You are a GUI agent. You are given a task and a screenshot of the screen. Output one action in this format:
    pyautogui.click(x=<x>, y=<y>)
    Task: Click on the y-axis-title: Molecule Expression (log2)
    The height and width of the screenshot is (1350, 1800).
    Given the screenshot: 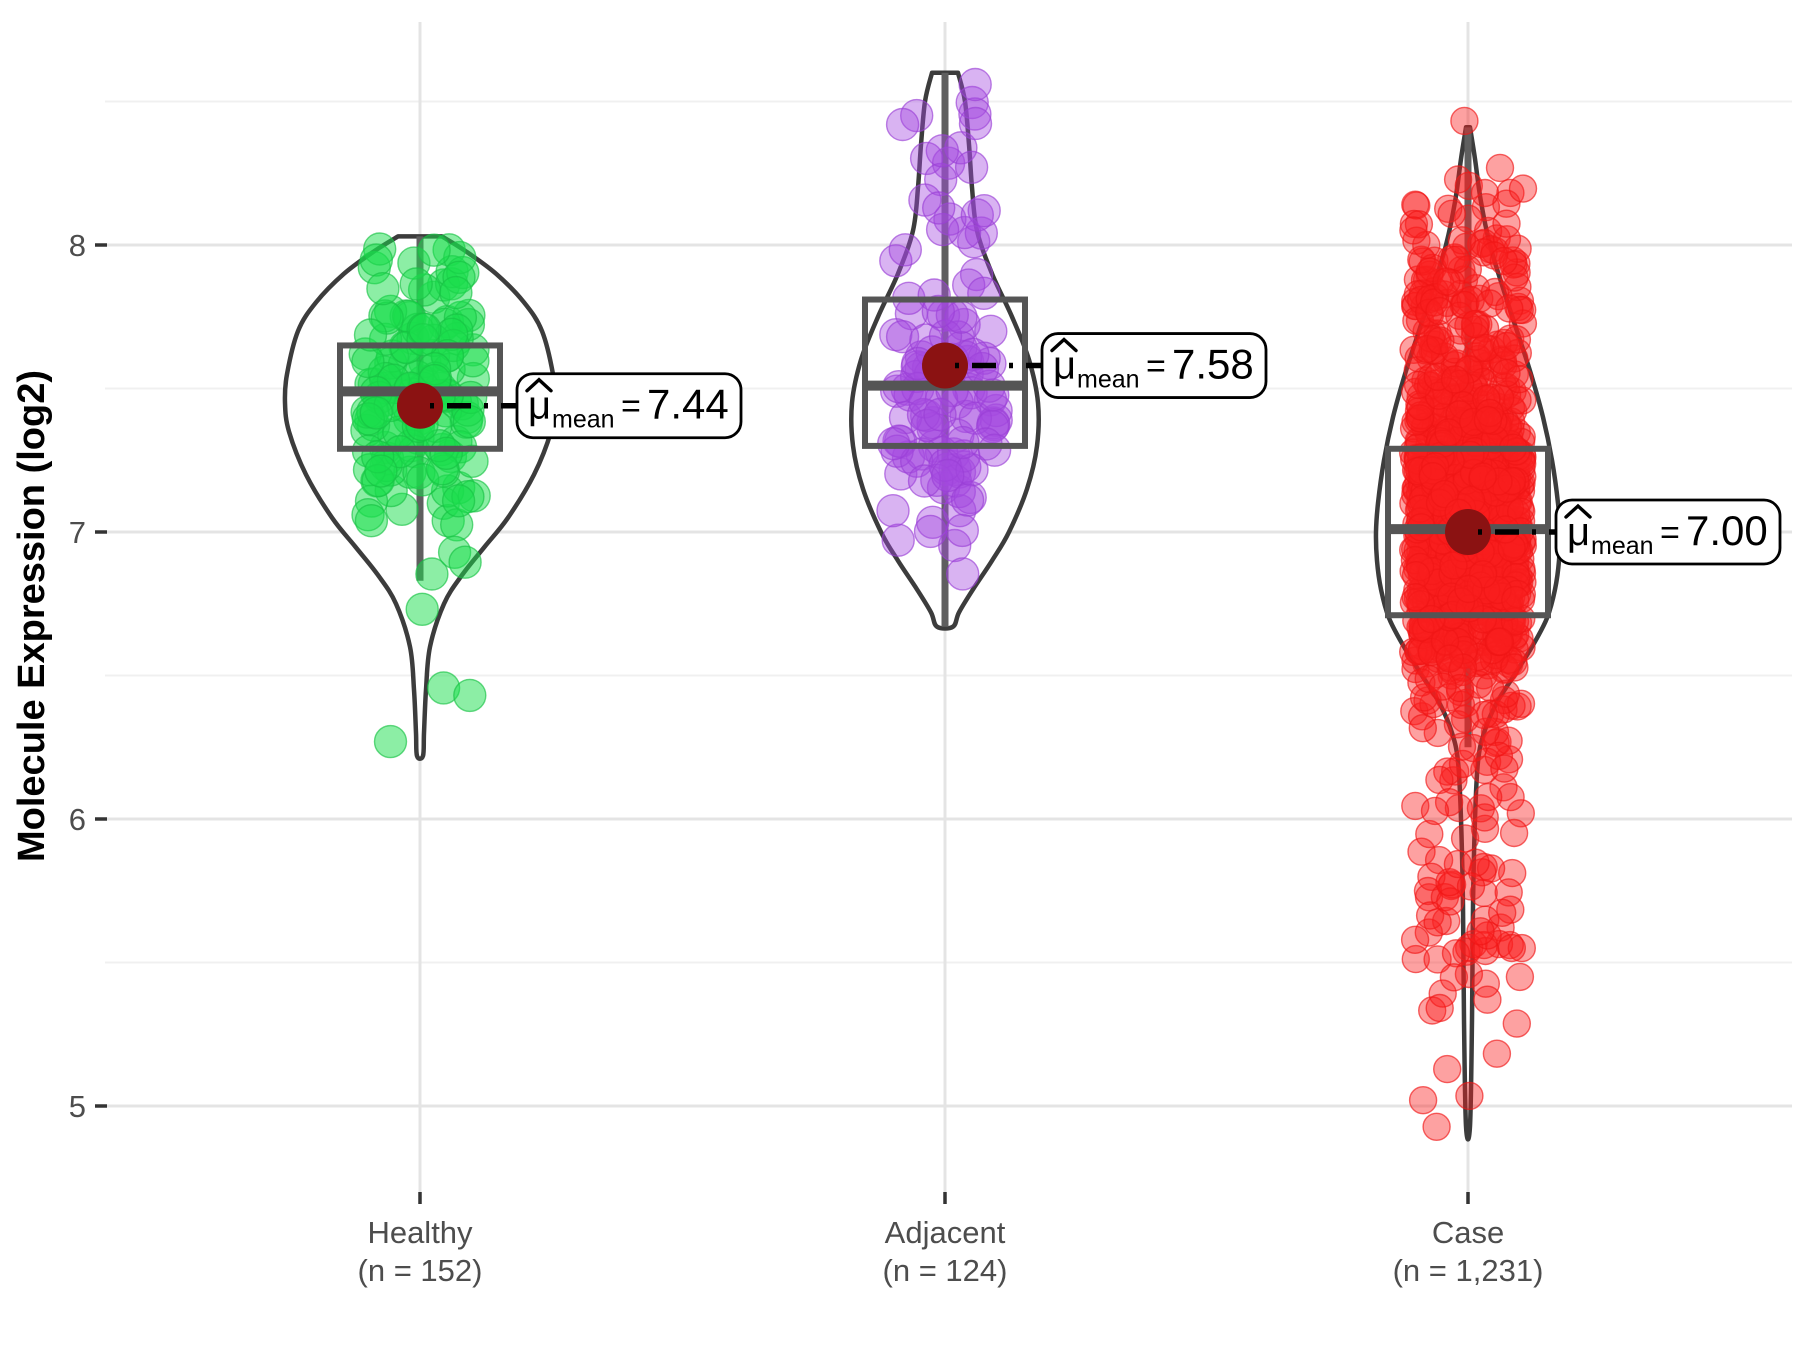 What is the action you would take?
    pyautogui.click(x=32, y=616)
    